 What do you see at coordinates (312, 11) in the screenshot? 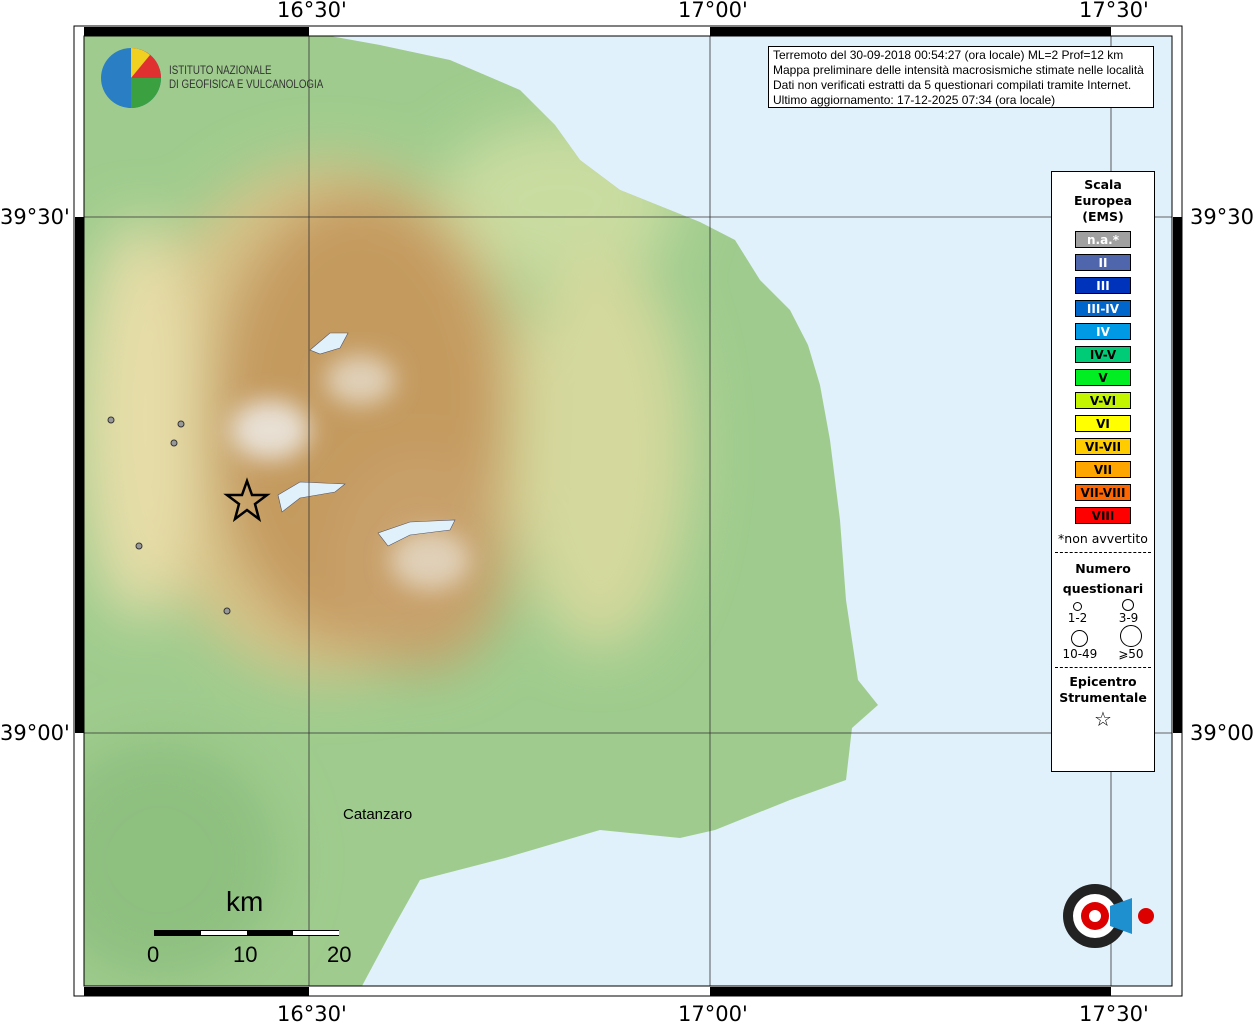
I see `lon-label-top: 16°30'` at bounding box center [312, 11].